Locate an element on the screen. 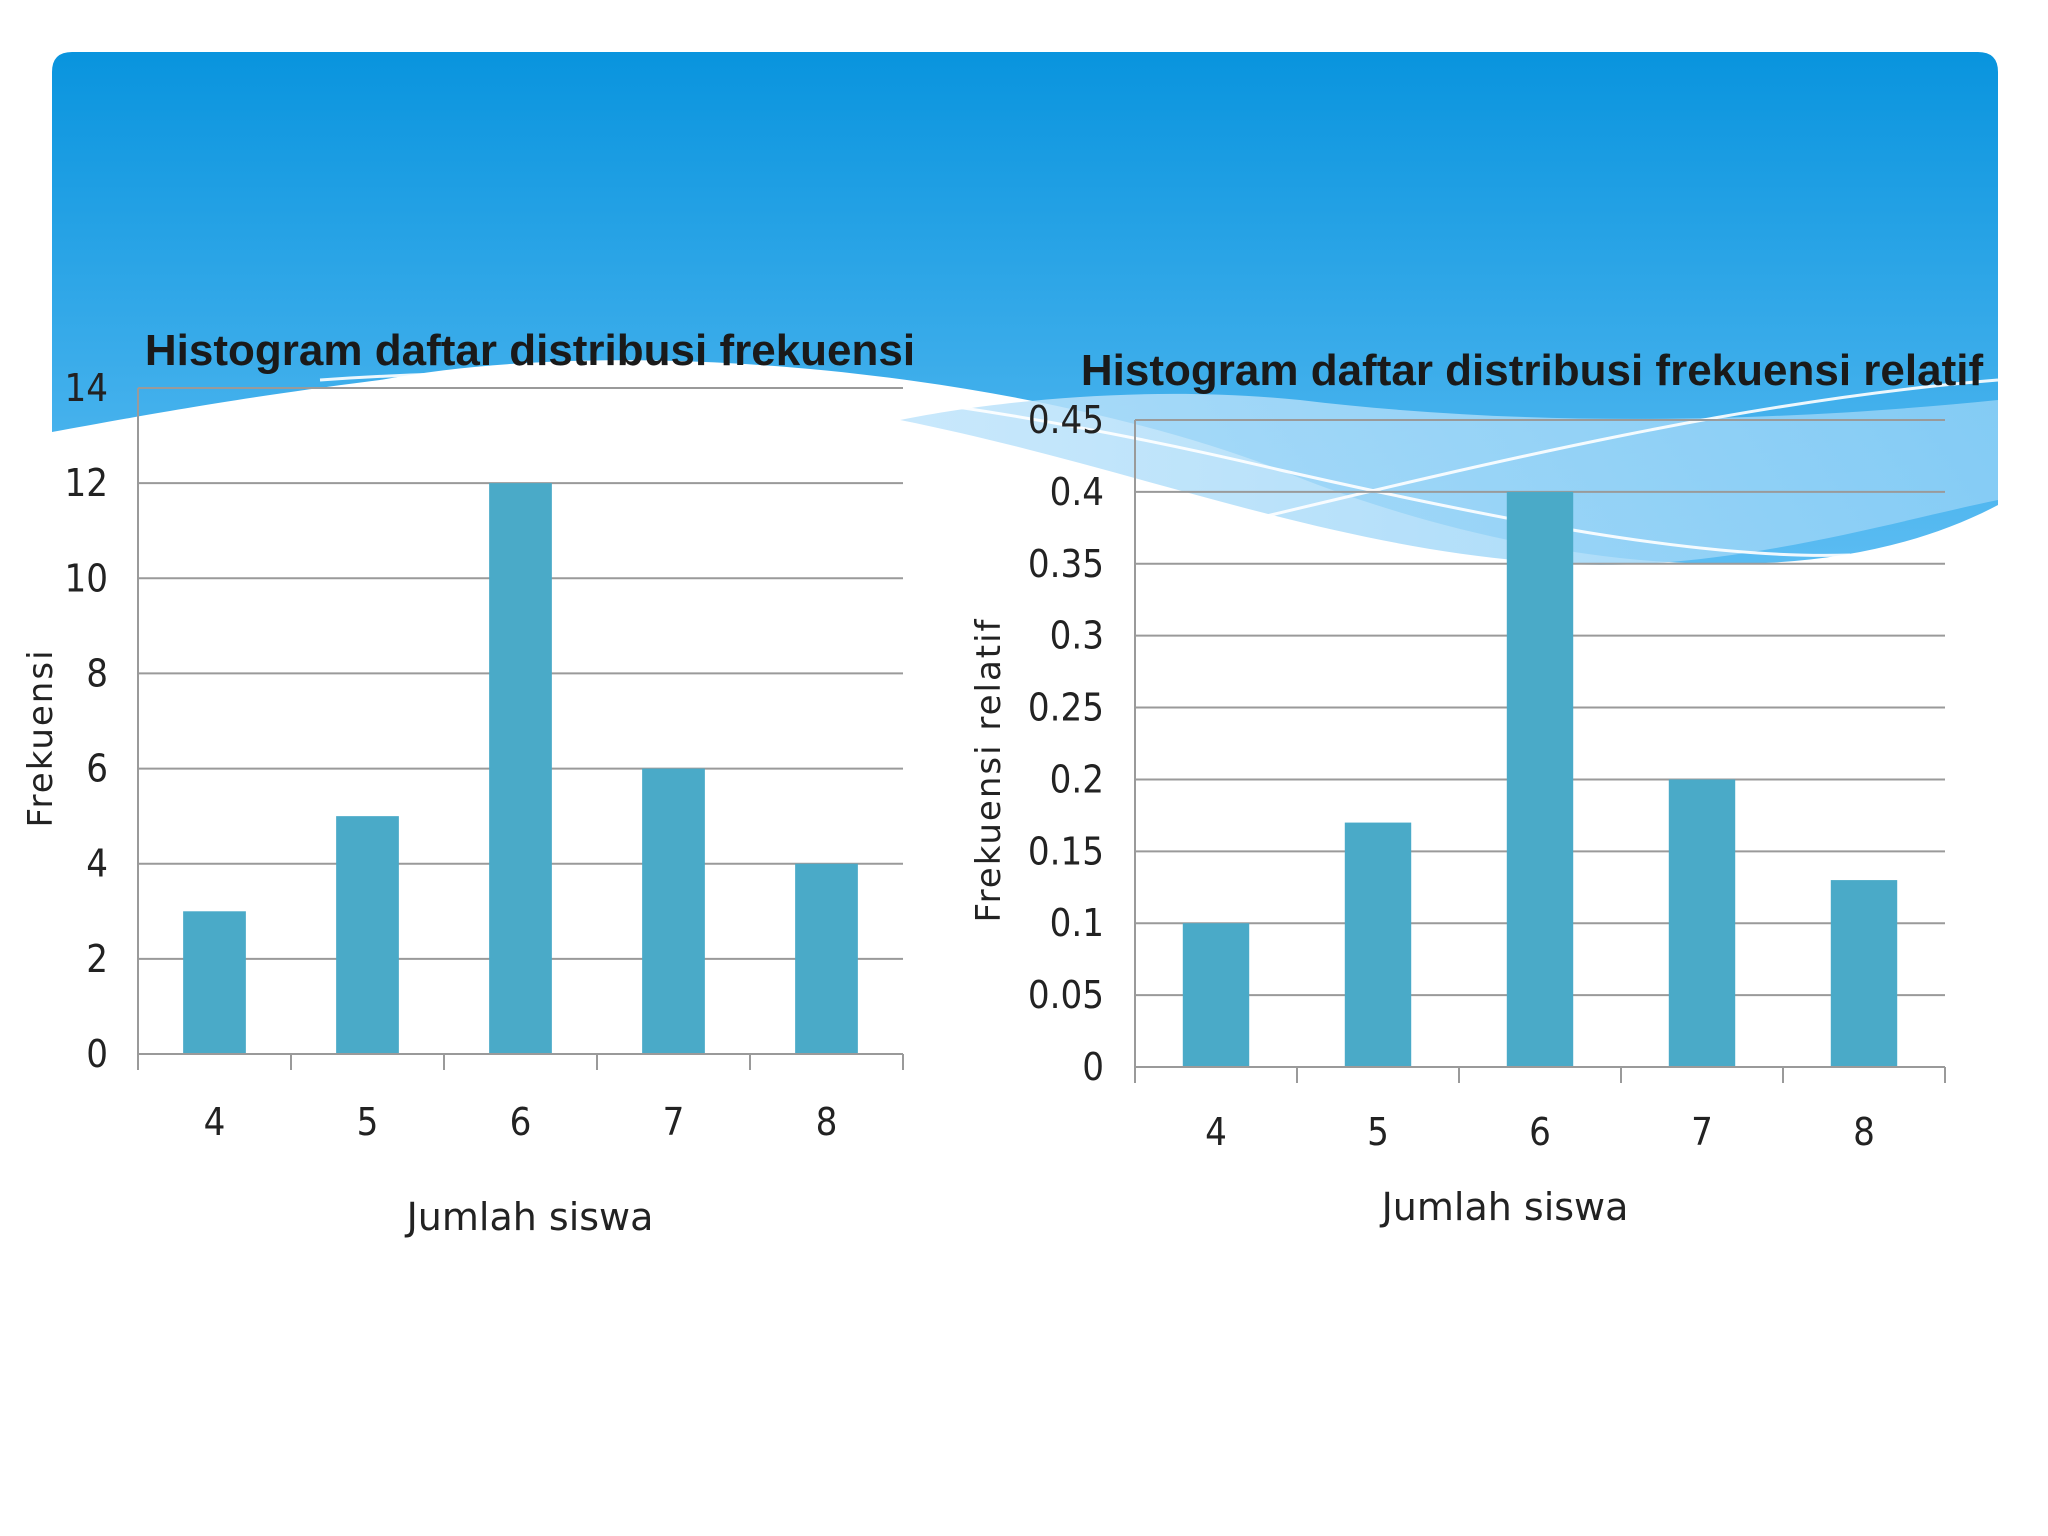 The image size is (2048, 1536). y-tick-label: 0.25 is located at coordinates (1066, 708).